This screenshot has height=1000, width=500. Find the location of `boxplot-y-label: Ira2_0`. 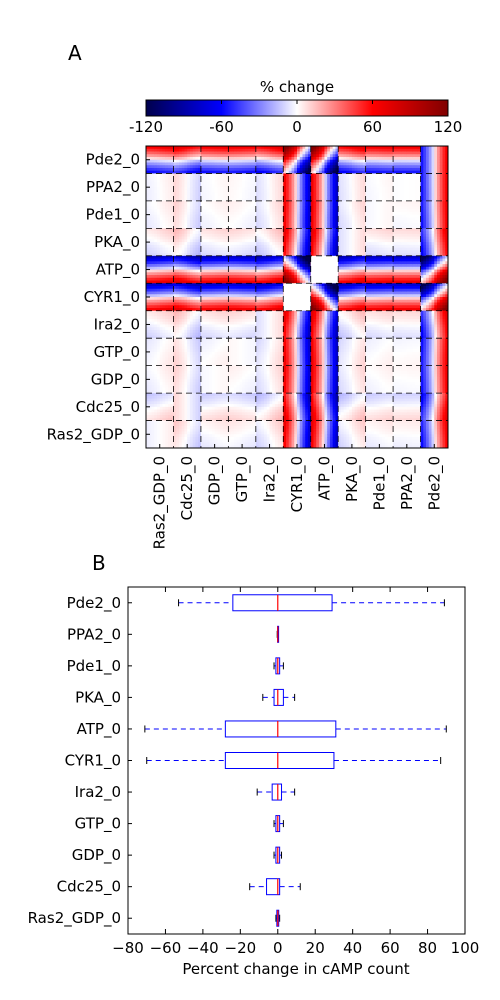

boxplot-y-label: Ira2_0 is located at coordinates (98, 792).